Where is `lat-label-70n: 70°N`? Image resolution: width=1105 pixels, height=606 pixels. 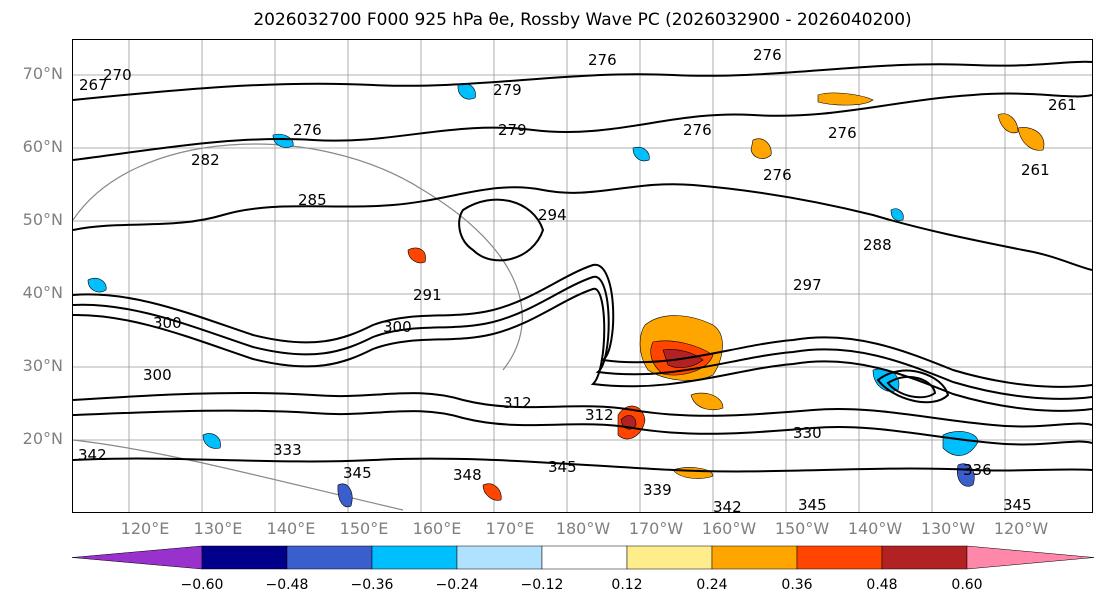 lat-label-70n: 70°N is located at coordinates (42, 73).